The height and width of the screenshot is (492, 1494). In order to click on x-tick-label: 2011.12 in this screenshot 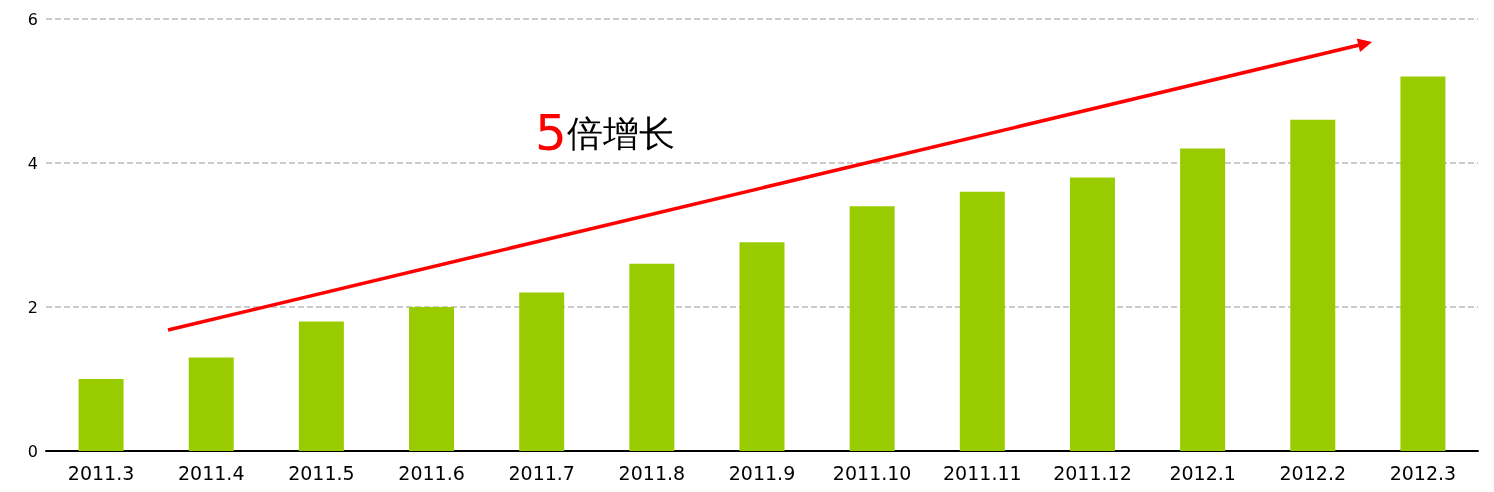, I will do `click(1092, 472)`.